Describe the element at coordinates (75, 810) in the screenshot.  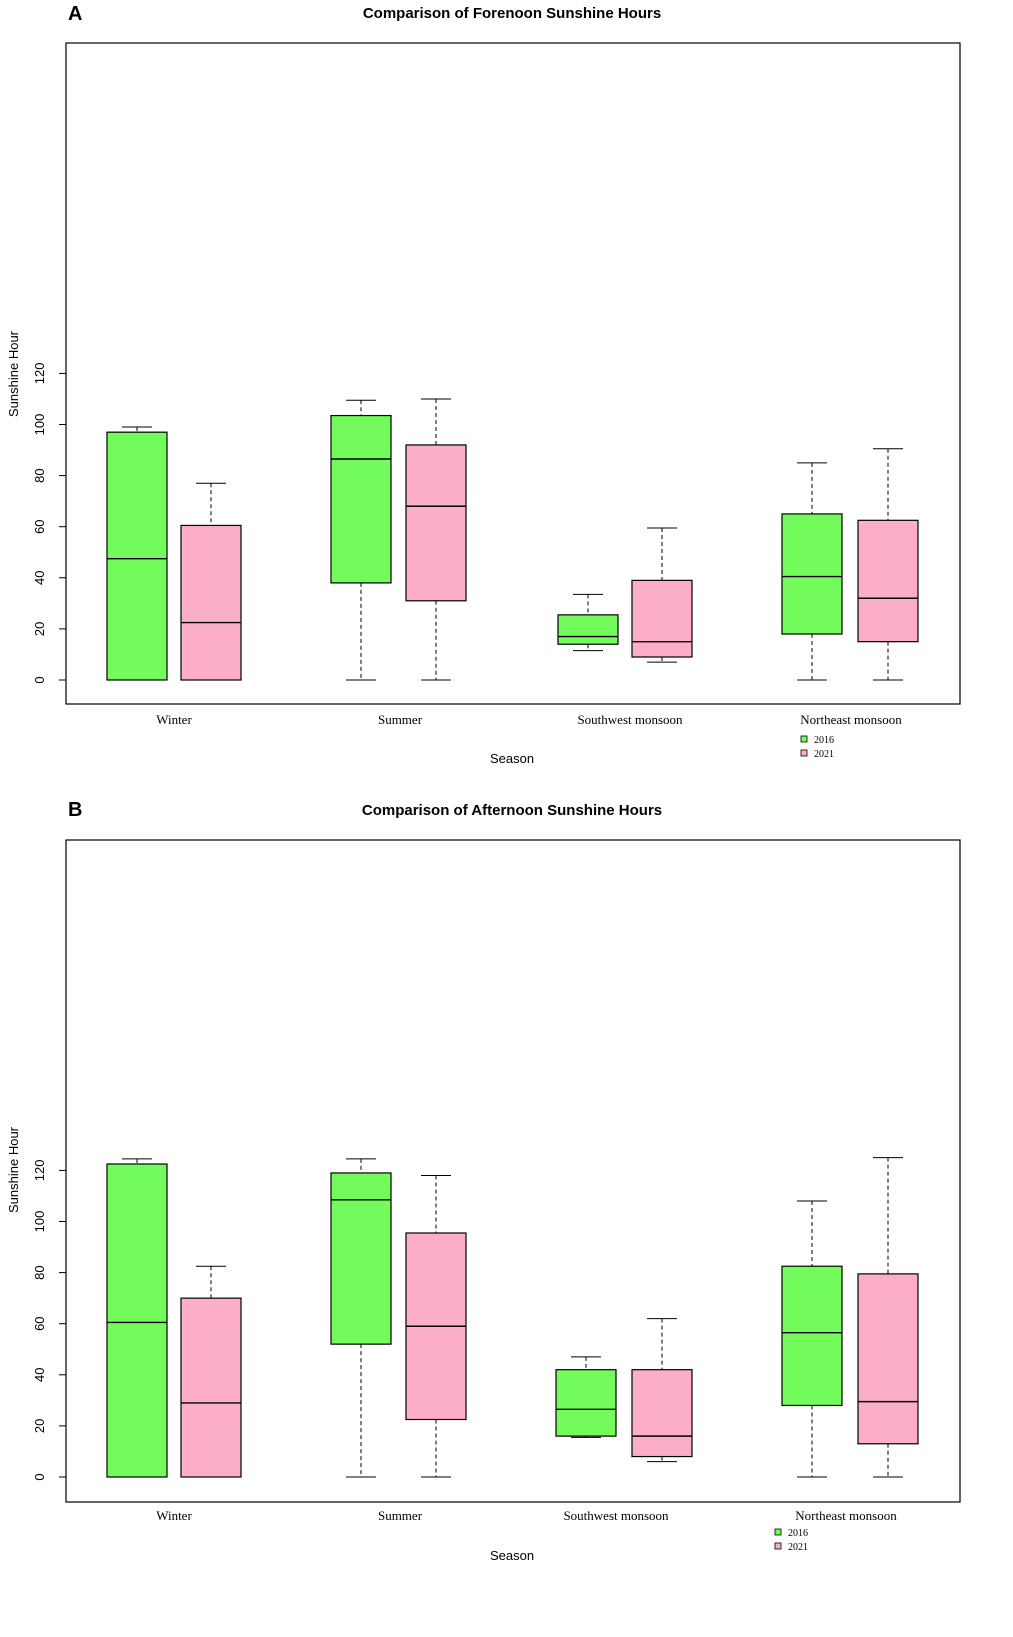
I see `panel-label: B` at that location.